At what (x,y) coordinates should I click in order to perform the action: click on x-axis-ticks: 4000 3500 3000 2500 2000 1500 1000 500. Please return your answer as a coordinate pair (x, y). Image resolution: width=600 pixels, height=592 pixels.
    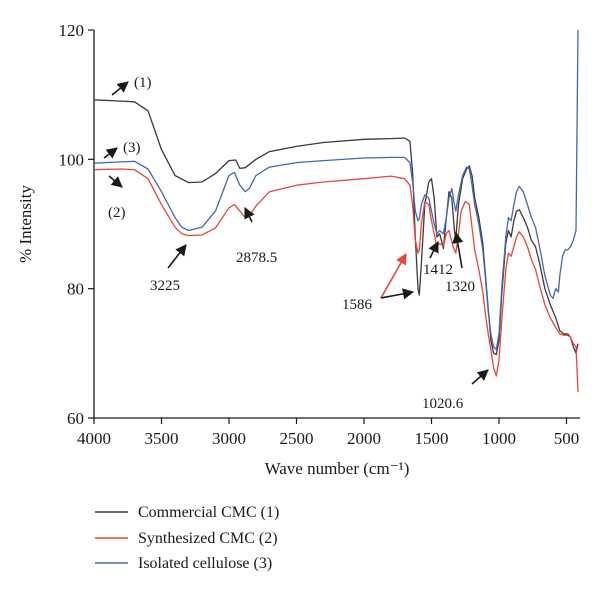
    Looking at the image, I should click on (328, 433).